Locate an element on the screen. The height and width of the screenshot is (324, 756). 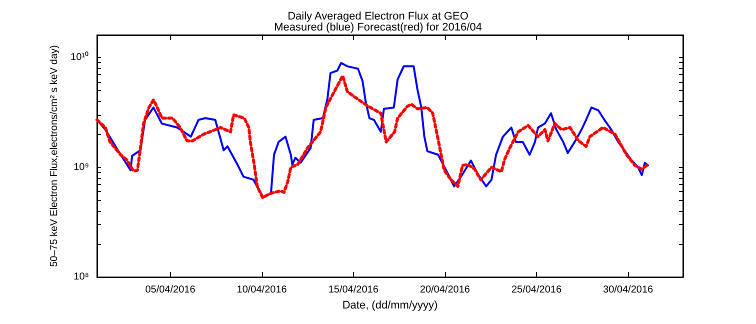
chart-title: Daily Averaged Electron Flux at GEO is located at coordinates (378, 16).